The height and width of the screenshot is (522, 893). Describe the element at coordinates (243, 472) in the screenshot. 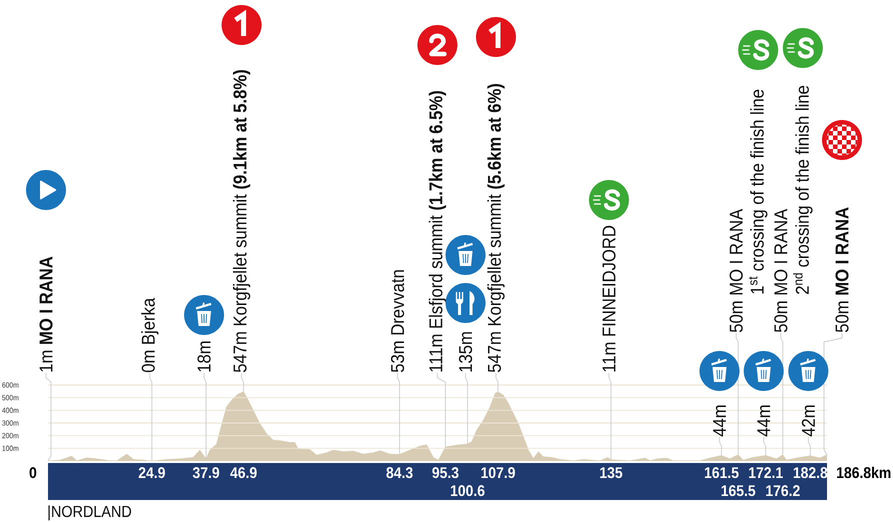

I see `x-tick-label: 46.9` at that location.